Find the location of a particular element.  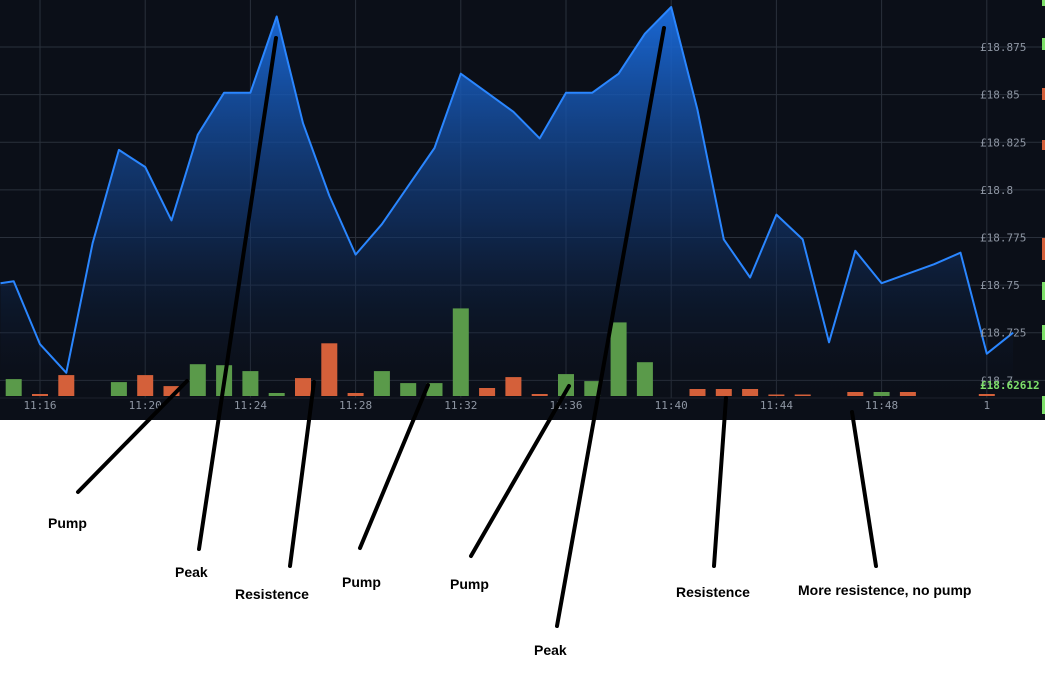

x-tick-label: 11:24 is located at coordinates (250, 405).